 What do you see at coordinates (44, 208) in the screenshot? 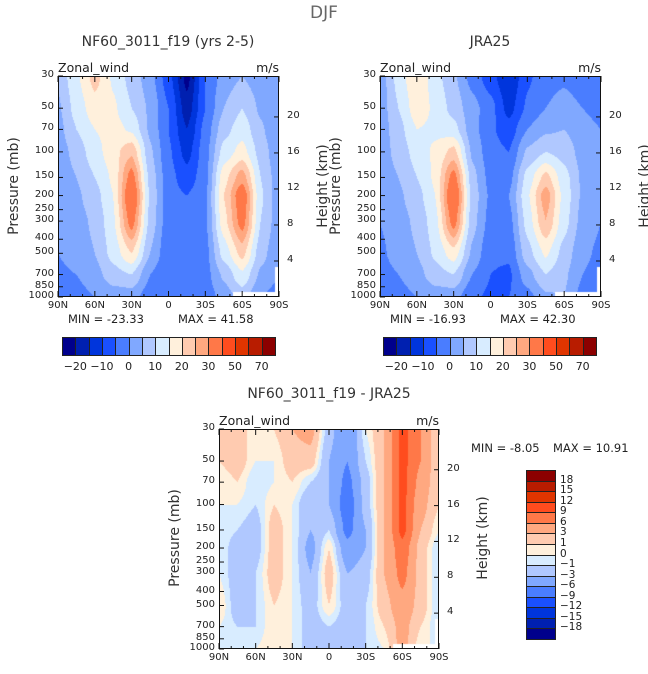
I see `y-tick-label: 250` at bounding box center [44, 208].